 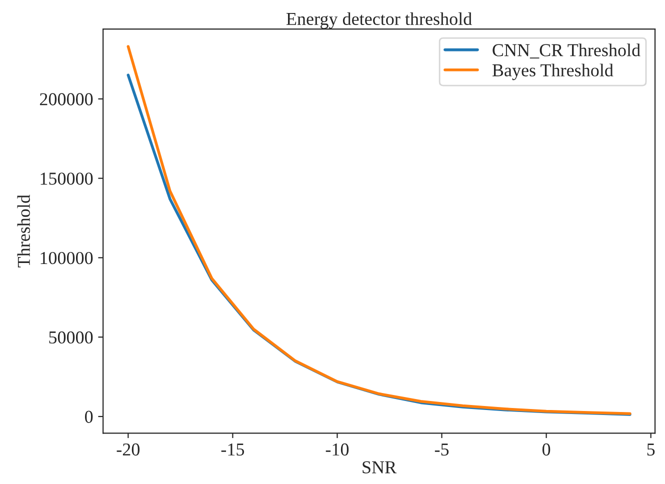 What do you see at coordinates (66, 178) in the screenshot?
I see `y-tick-label: 150000` at bounding box center [66, 178].